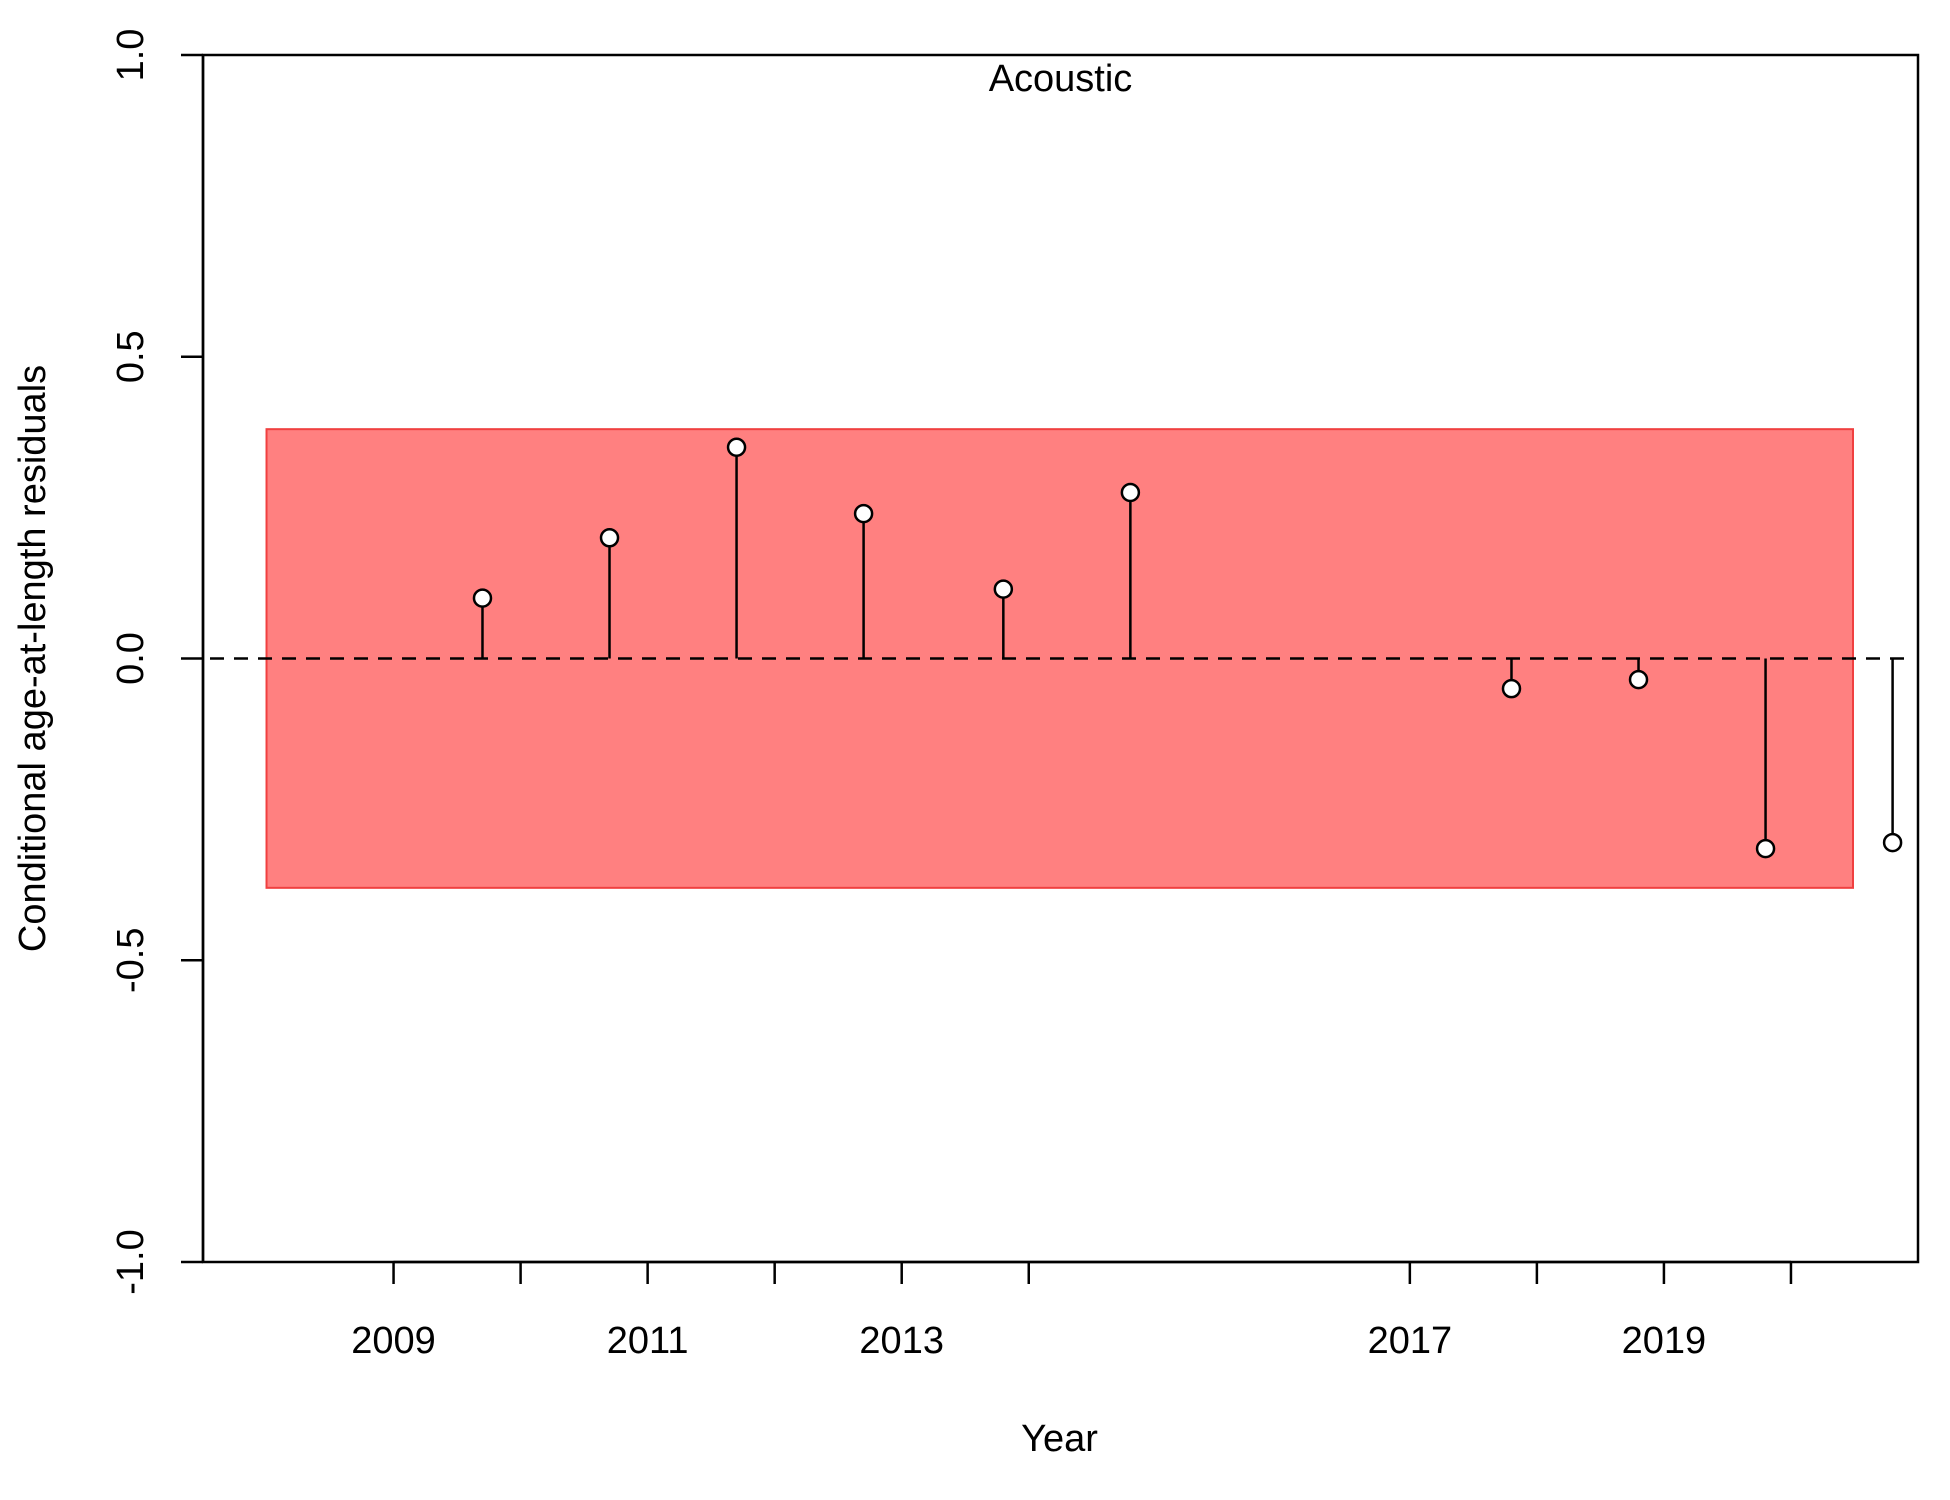 Image resolution: width=1950 pixels, height=1500 pixels. Describe the element at coordinates (393, 1341) in the screenshot. I see `x-tick-label: 2009` at that location.